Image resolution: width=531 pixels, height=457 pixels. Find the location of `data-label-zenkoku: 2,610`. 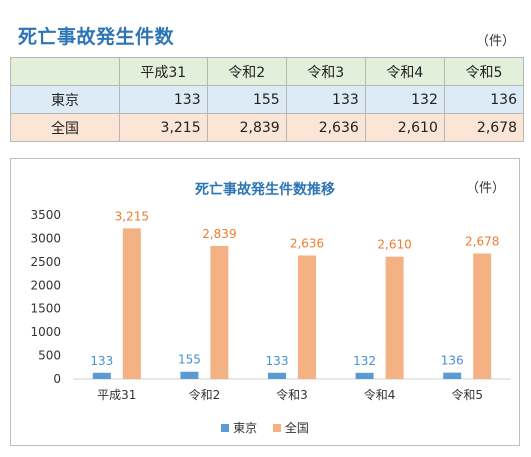

data-label-zenkoku: 2,610 is located at coordinates (394, 245).